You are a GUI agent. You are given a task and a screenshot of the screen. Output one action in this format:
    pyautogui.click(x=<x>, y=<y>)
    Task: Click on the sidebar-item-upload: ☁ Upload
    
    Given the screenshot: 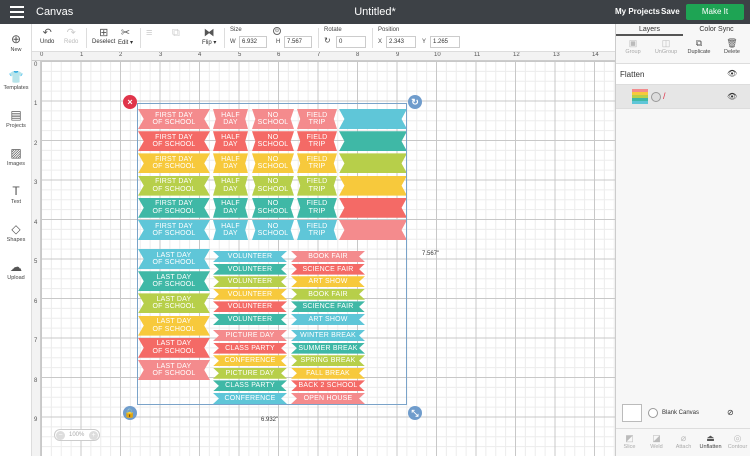 What is the action you would take?
    pyautogui.click(x=16, y=270)
    